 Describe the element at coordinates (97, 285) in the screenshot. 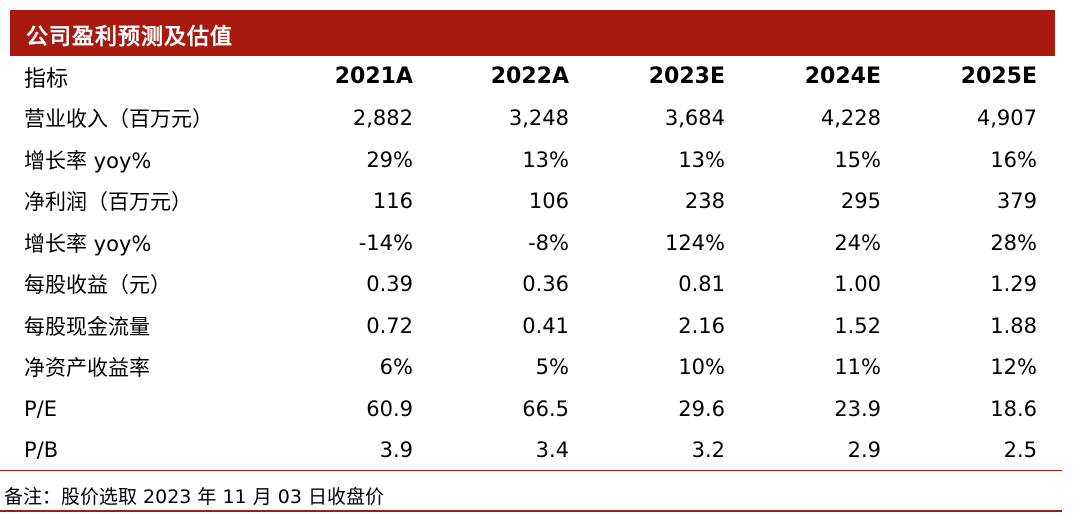

I see `row-label: 每股收益（元）` at that location.